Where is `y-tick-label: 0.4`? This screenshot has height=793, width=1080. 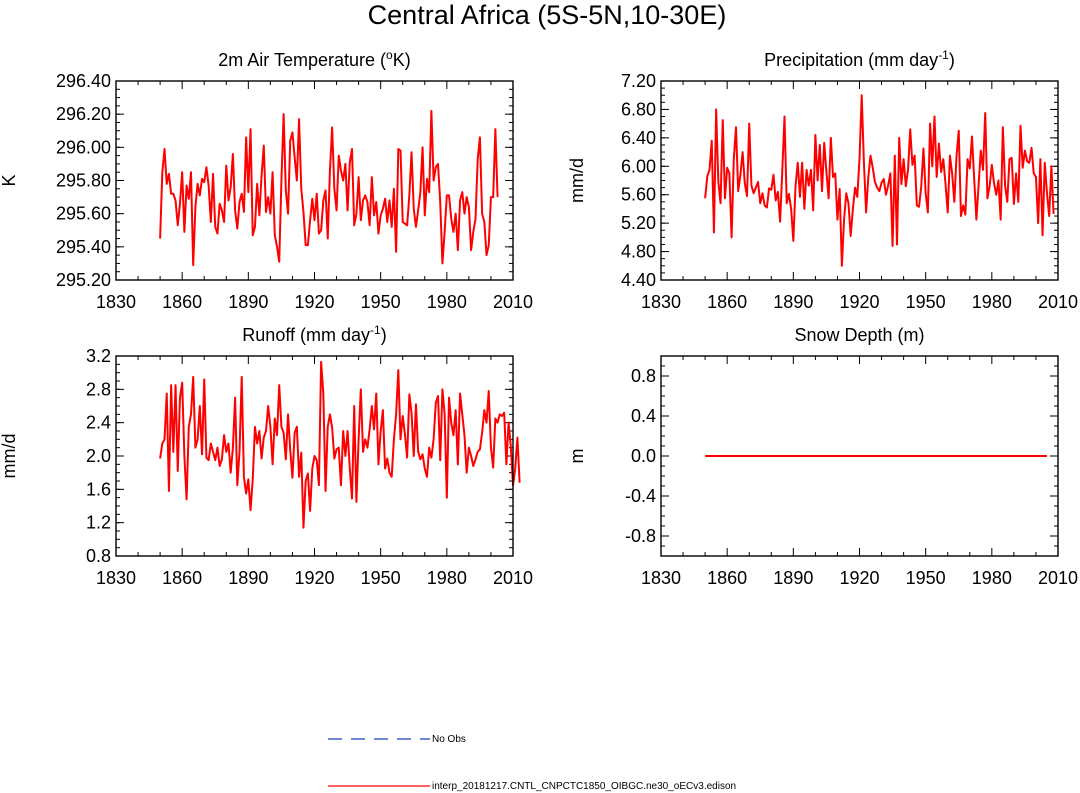
y-tick-label: 0.4 is located at coordinates (643, 416).